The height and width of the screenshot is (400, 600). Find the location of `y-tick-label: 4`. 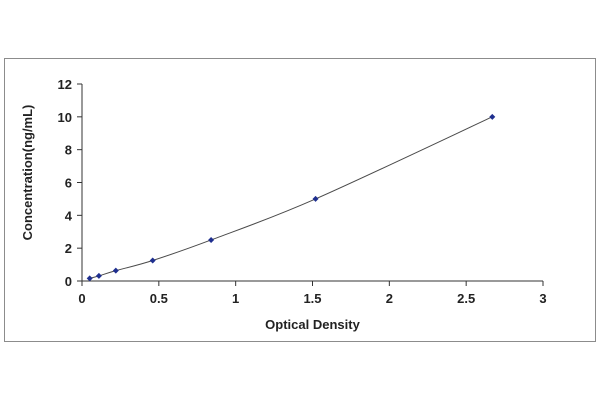

y-tick-label: 4 is located at coordinates (69, 215).